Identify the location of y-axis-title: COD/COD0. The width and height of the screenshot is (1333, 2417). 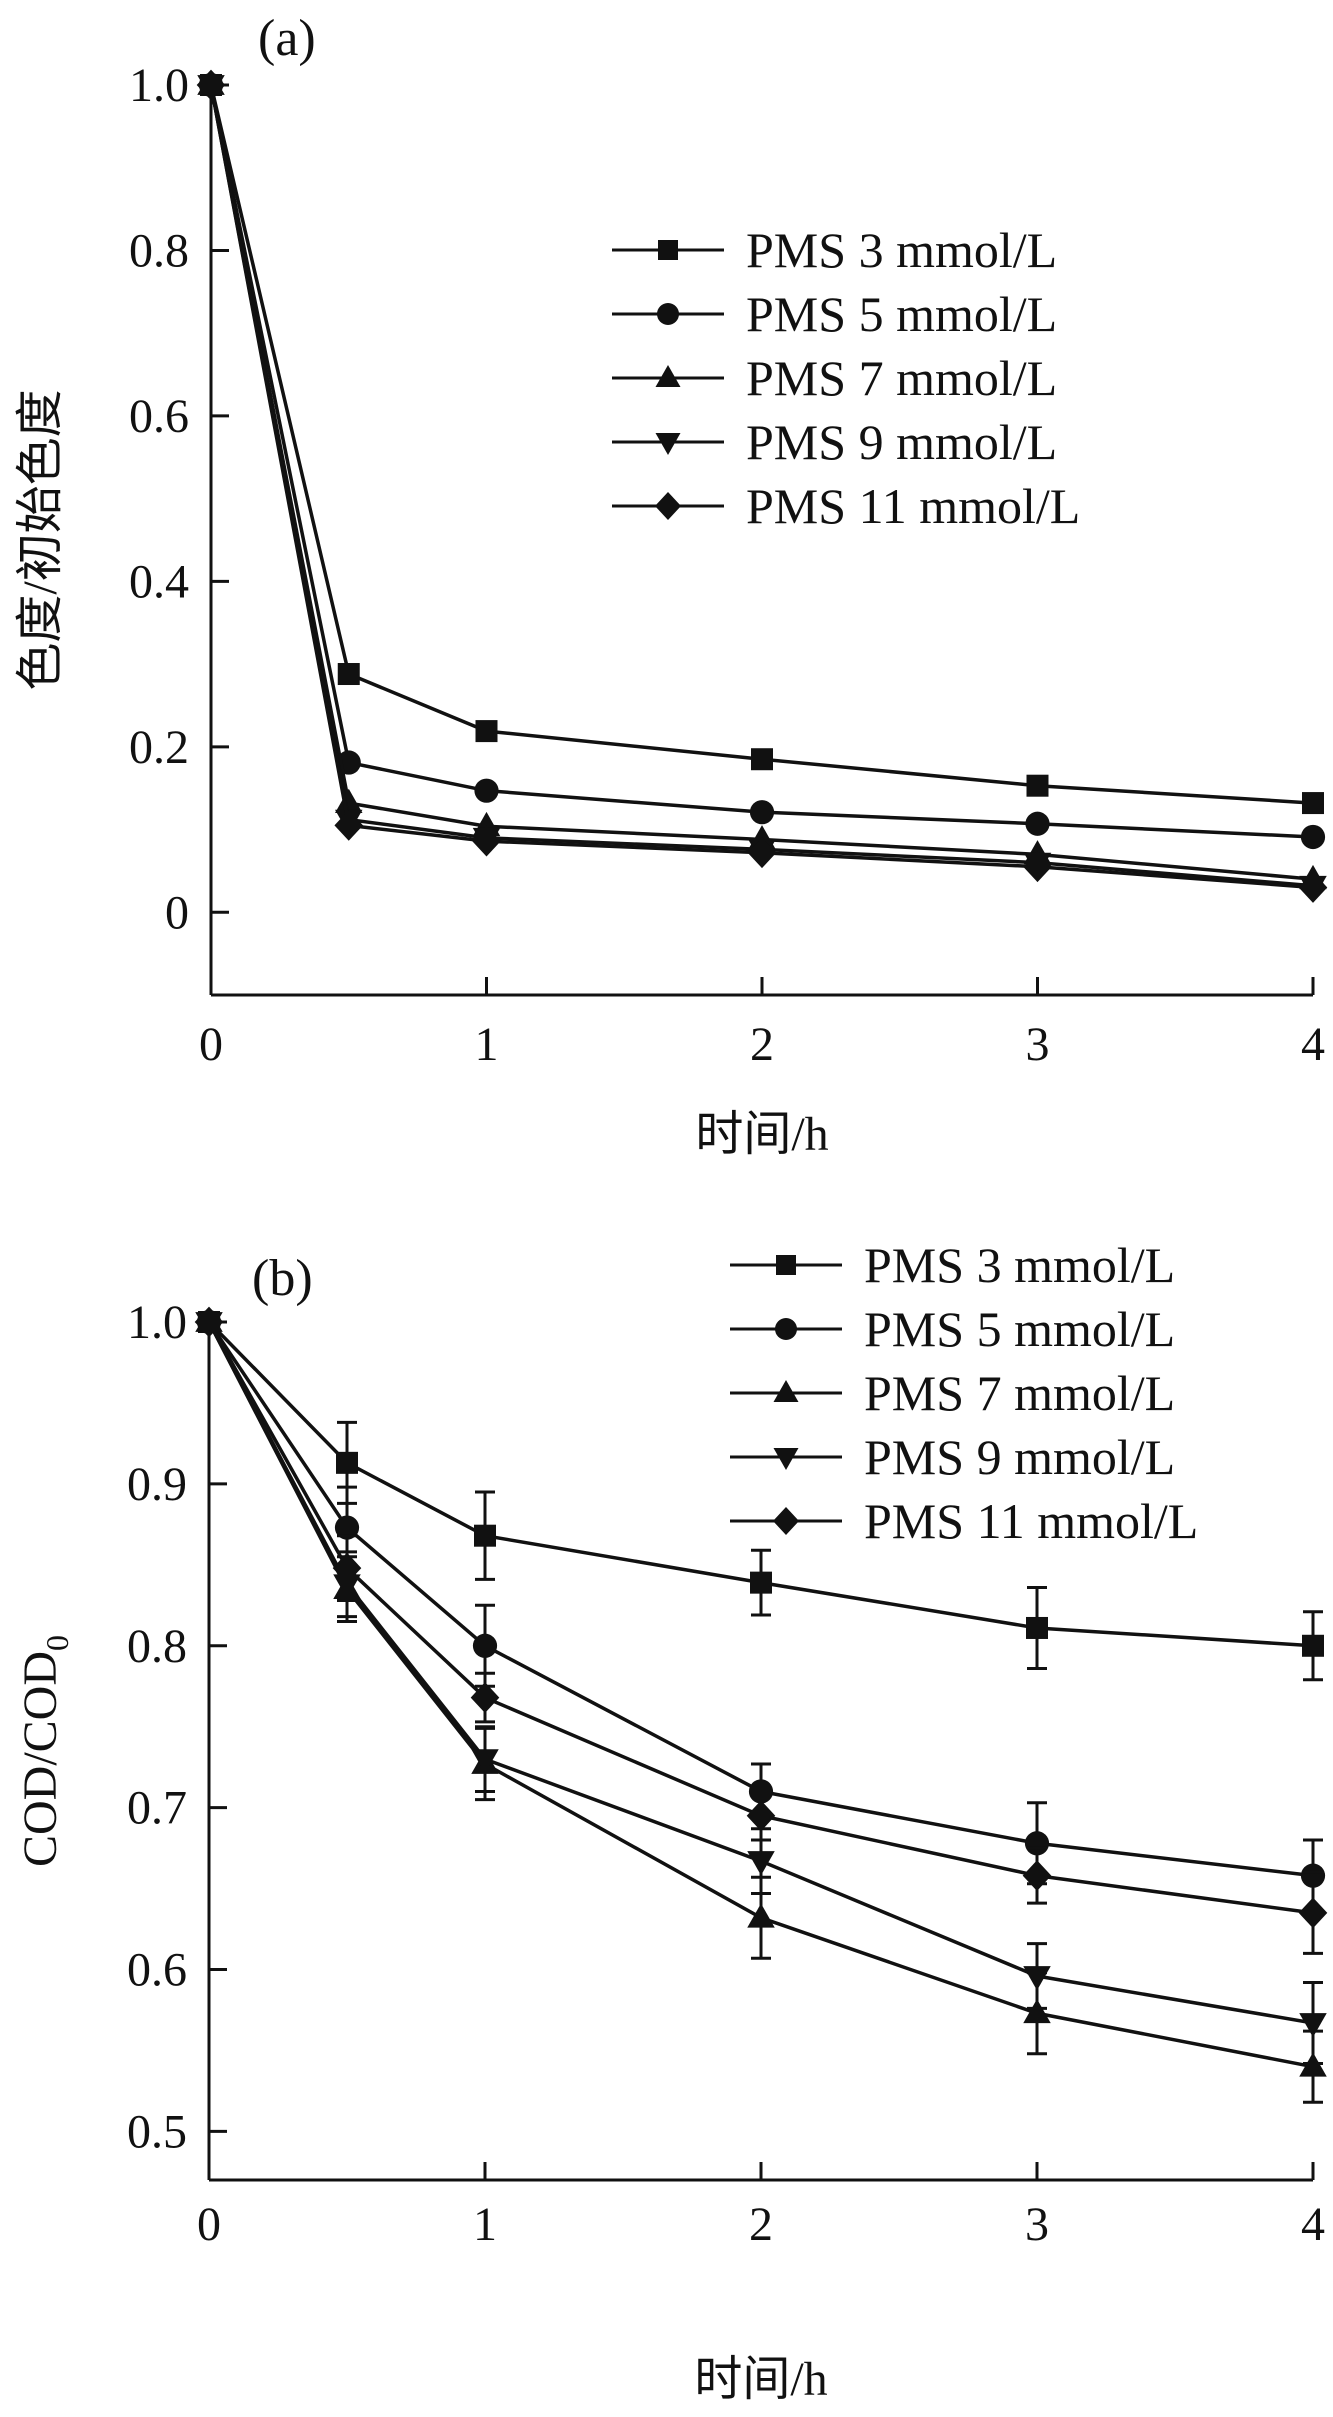
(44, 1751).